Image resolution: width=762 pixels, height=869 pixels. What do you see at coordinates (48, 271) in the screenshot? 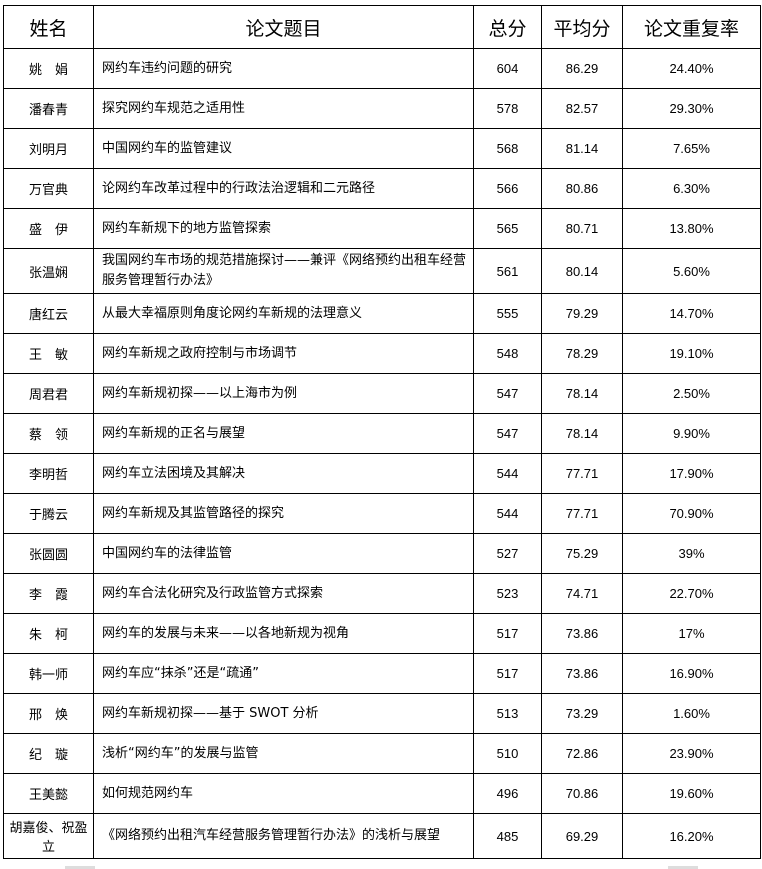
I see `cell-name: 张温娴` at bounding box center [48, 271].